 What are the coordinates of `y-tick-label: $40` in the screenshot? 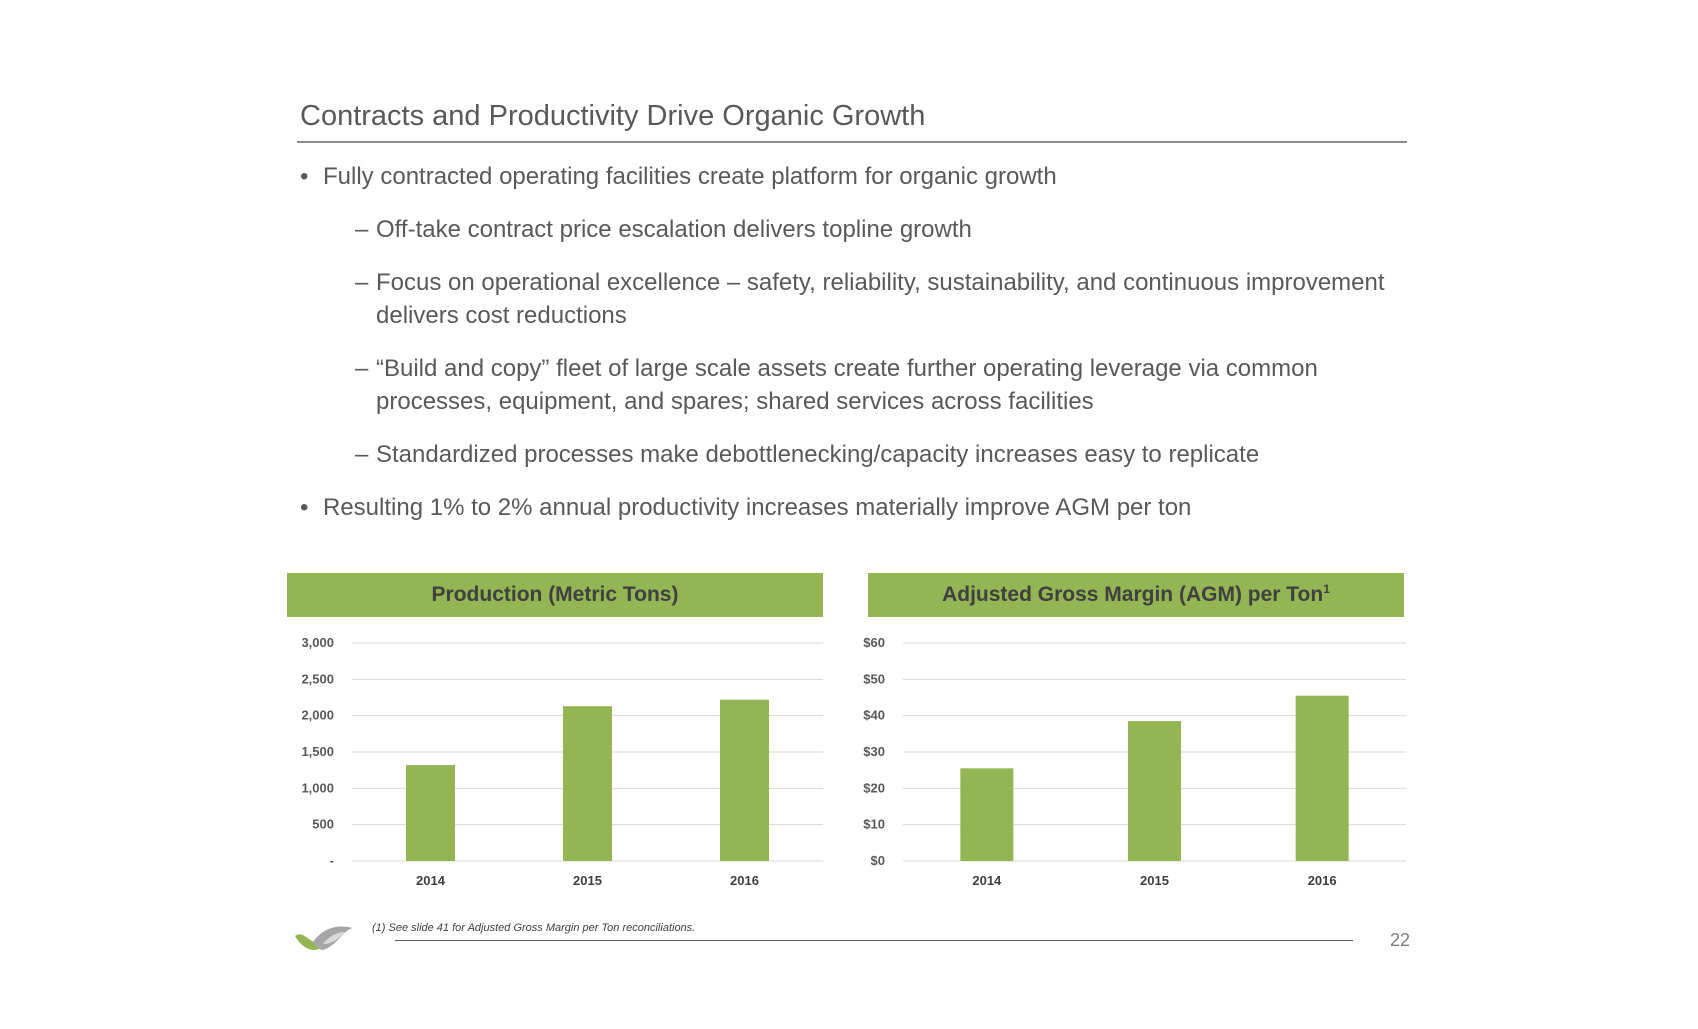 It's located at (874, 715).